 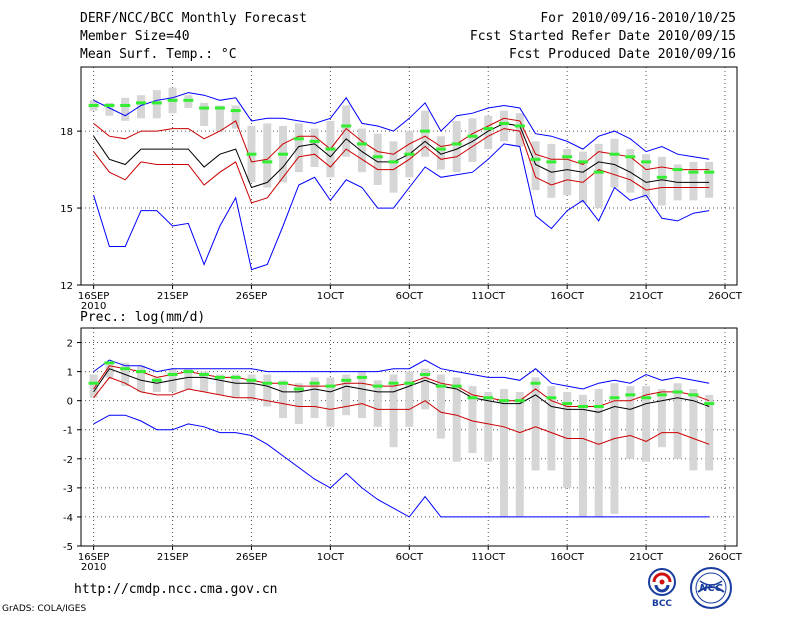 I want to click on prec-ytick-label-0: -5, so click(x=68, y=547).